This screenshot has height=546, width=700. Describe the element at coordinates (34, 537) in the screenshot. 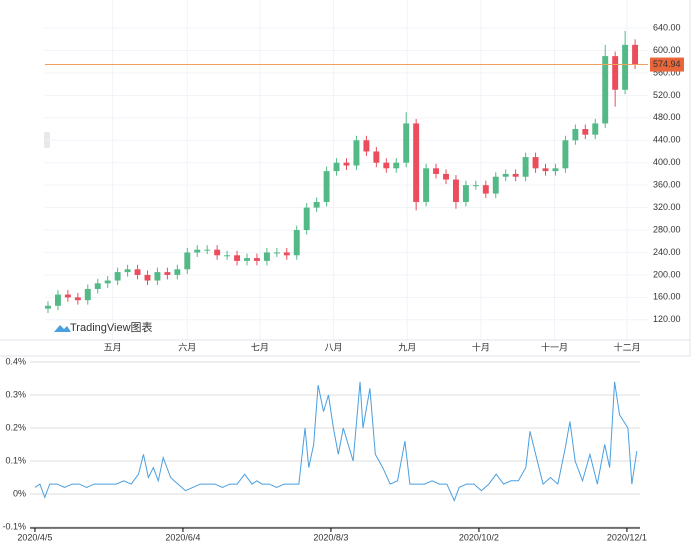

I see `x-tick-label: 2020/4/5` at that location.